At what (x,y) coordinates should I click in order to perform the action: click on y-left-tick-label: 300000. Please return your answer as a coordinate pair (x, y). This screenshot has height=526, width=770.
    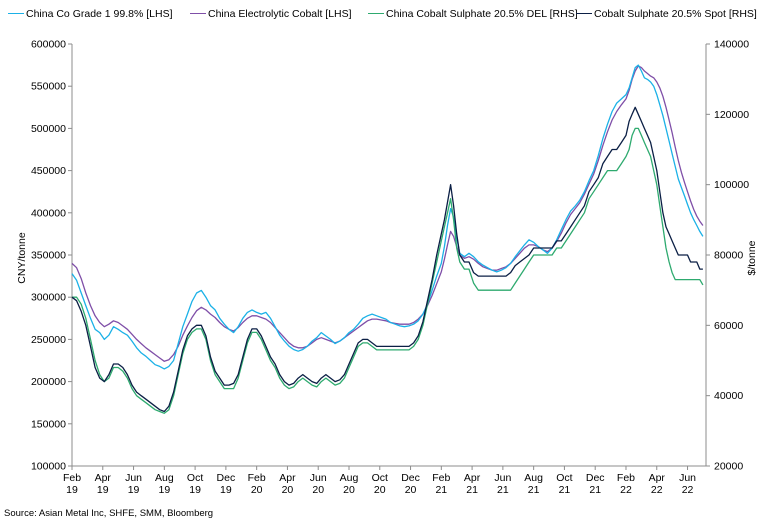
    Looking at the image, I should click on (48, 298).